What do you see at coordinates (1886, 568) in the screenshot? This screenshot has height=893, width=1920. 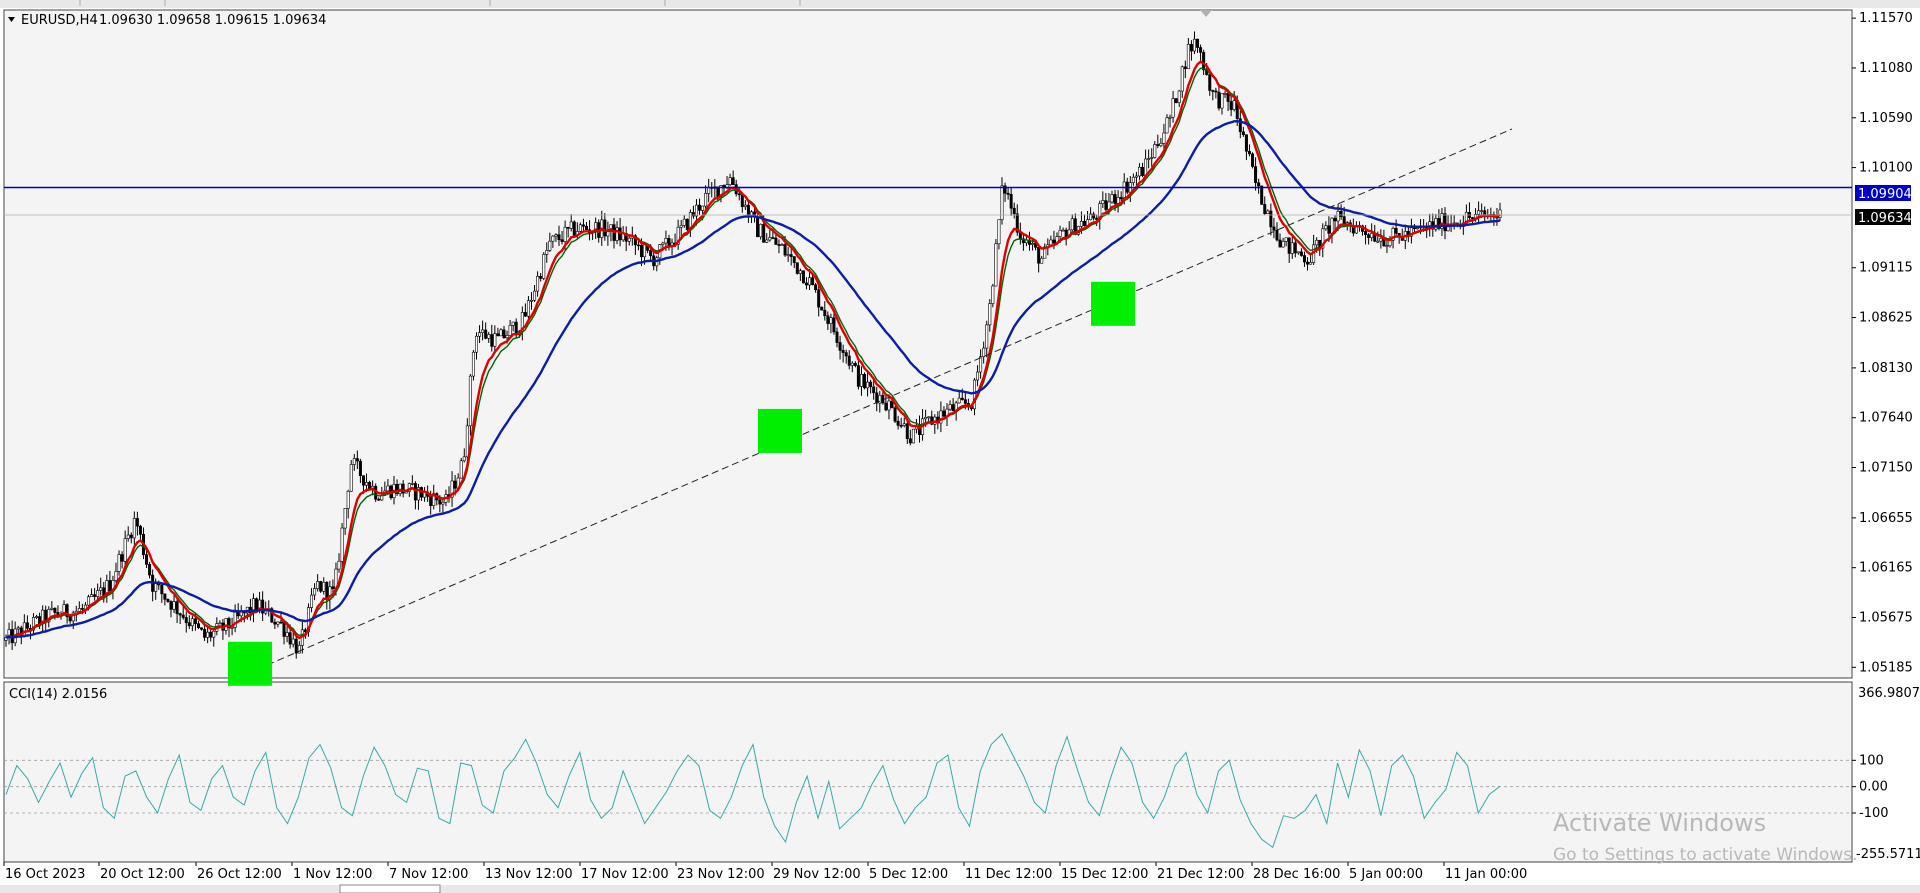 I see `price-tick-label: 1.06165` at bounding box center [1886, 568].